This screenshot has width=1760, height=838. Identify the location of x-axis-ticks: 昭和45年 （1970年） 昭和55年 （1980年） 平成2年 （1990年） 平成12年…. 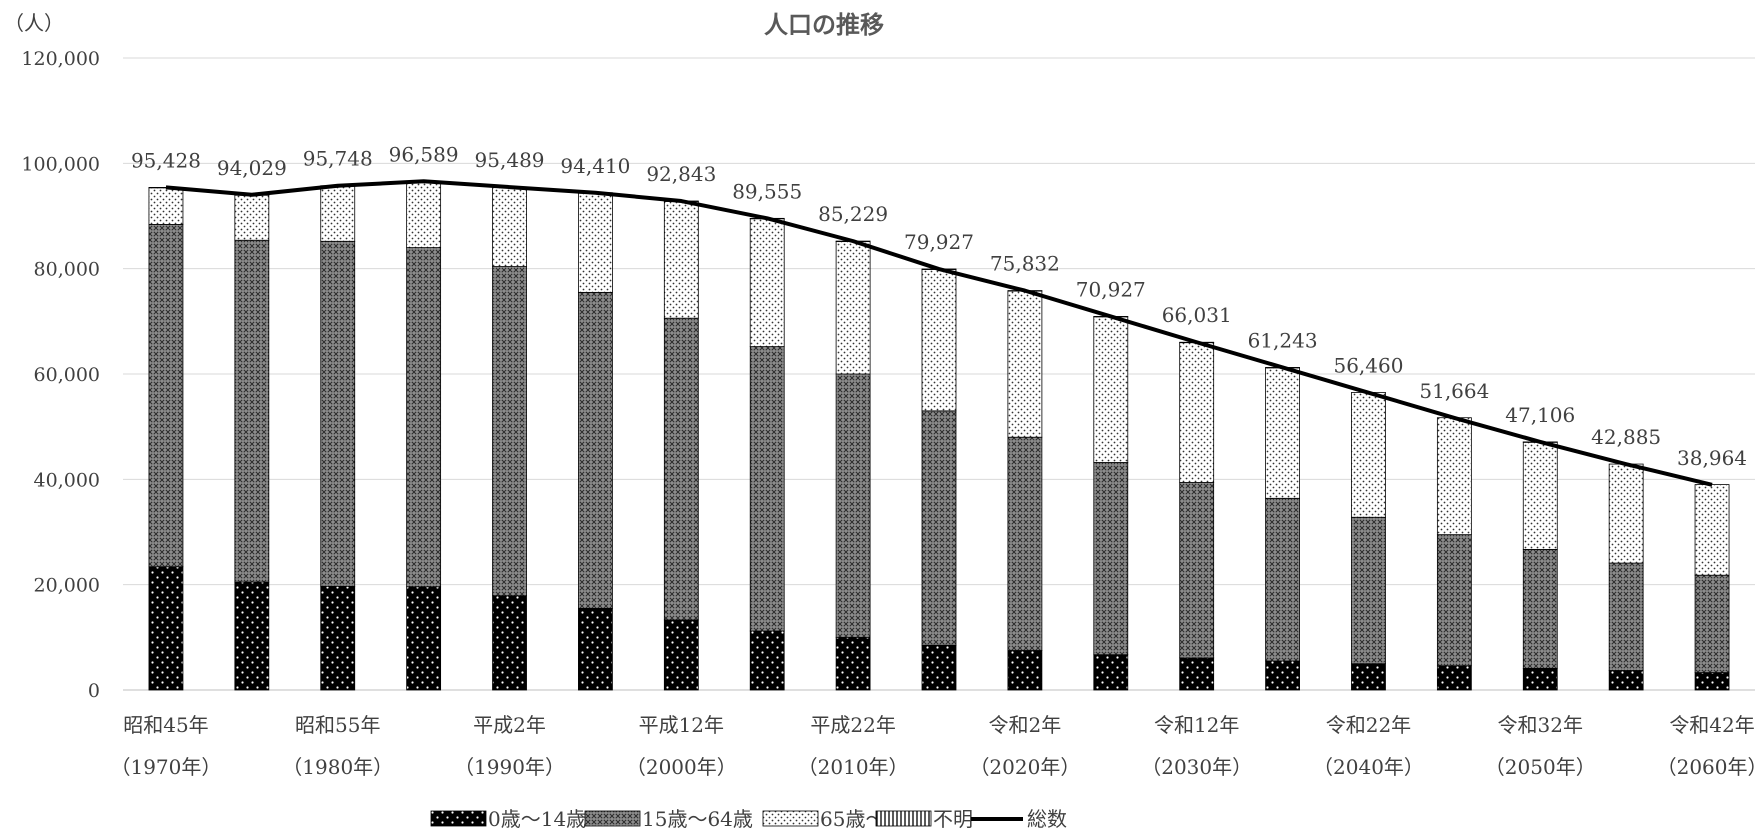
(935, 746).